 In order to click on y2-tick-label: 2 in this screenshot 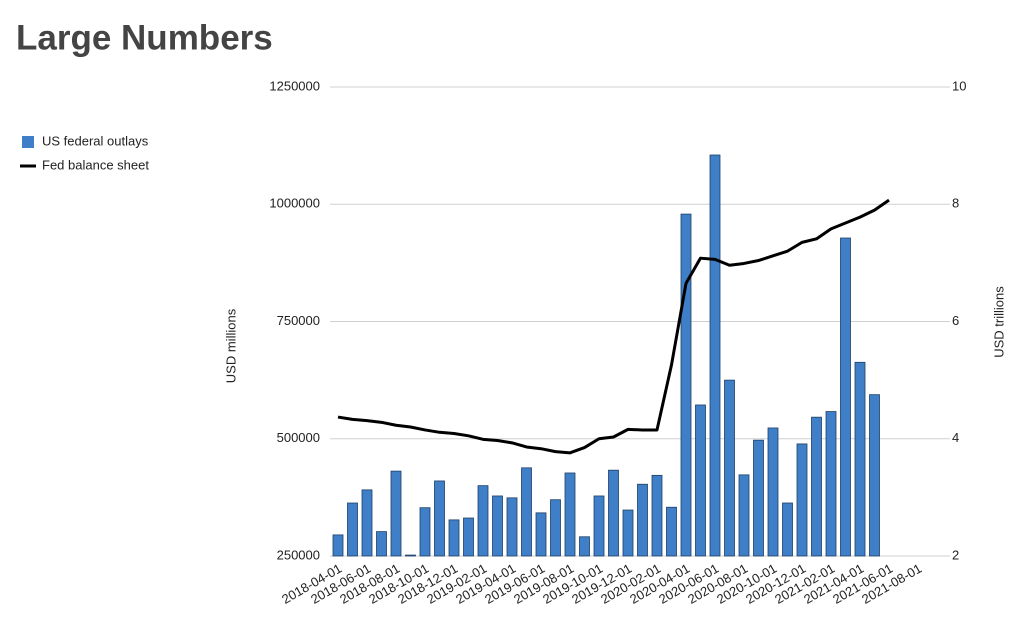, I will do `click(955, 554)`.